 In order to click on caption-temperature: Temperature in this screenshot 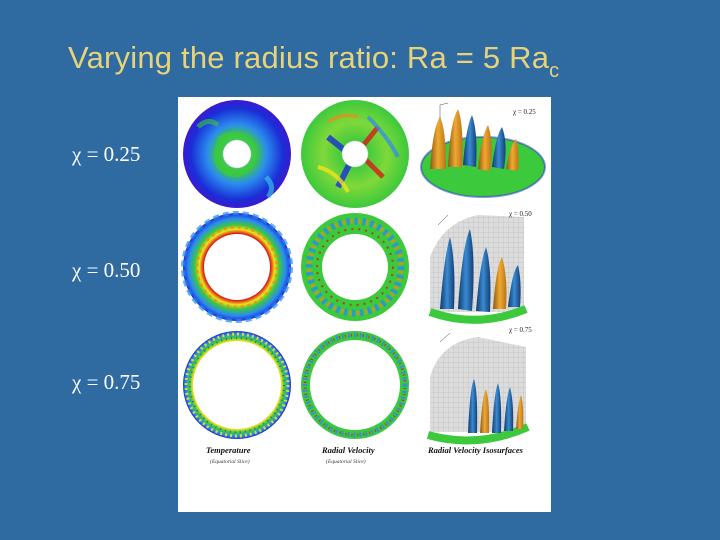, I will do `click(228, 450)`.